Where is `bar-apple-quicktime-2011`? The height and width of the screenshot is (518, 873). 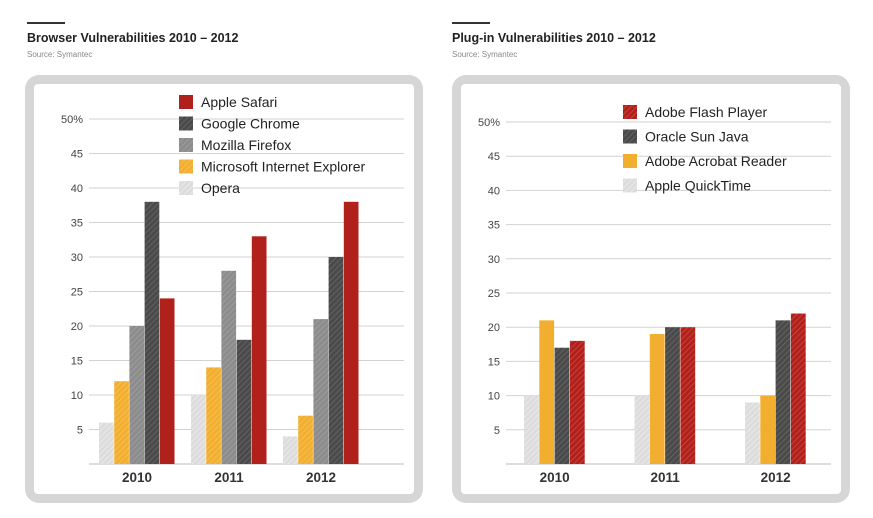
bar-apple-quicktime-2011 is located at coordinates (642, 429).